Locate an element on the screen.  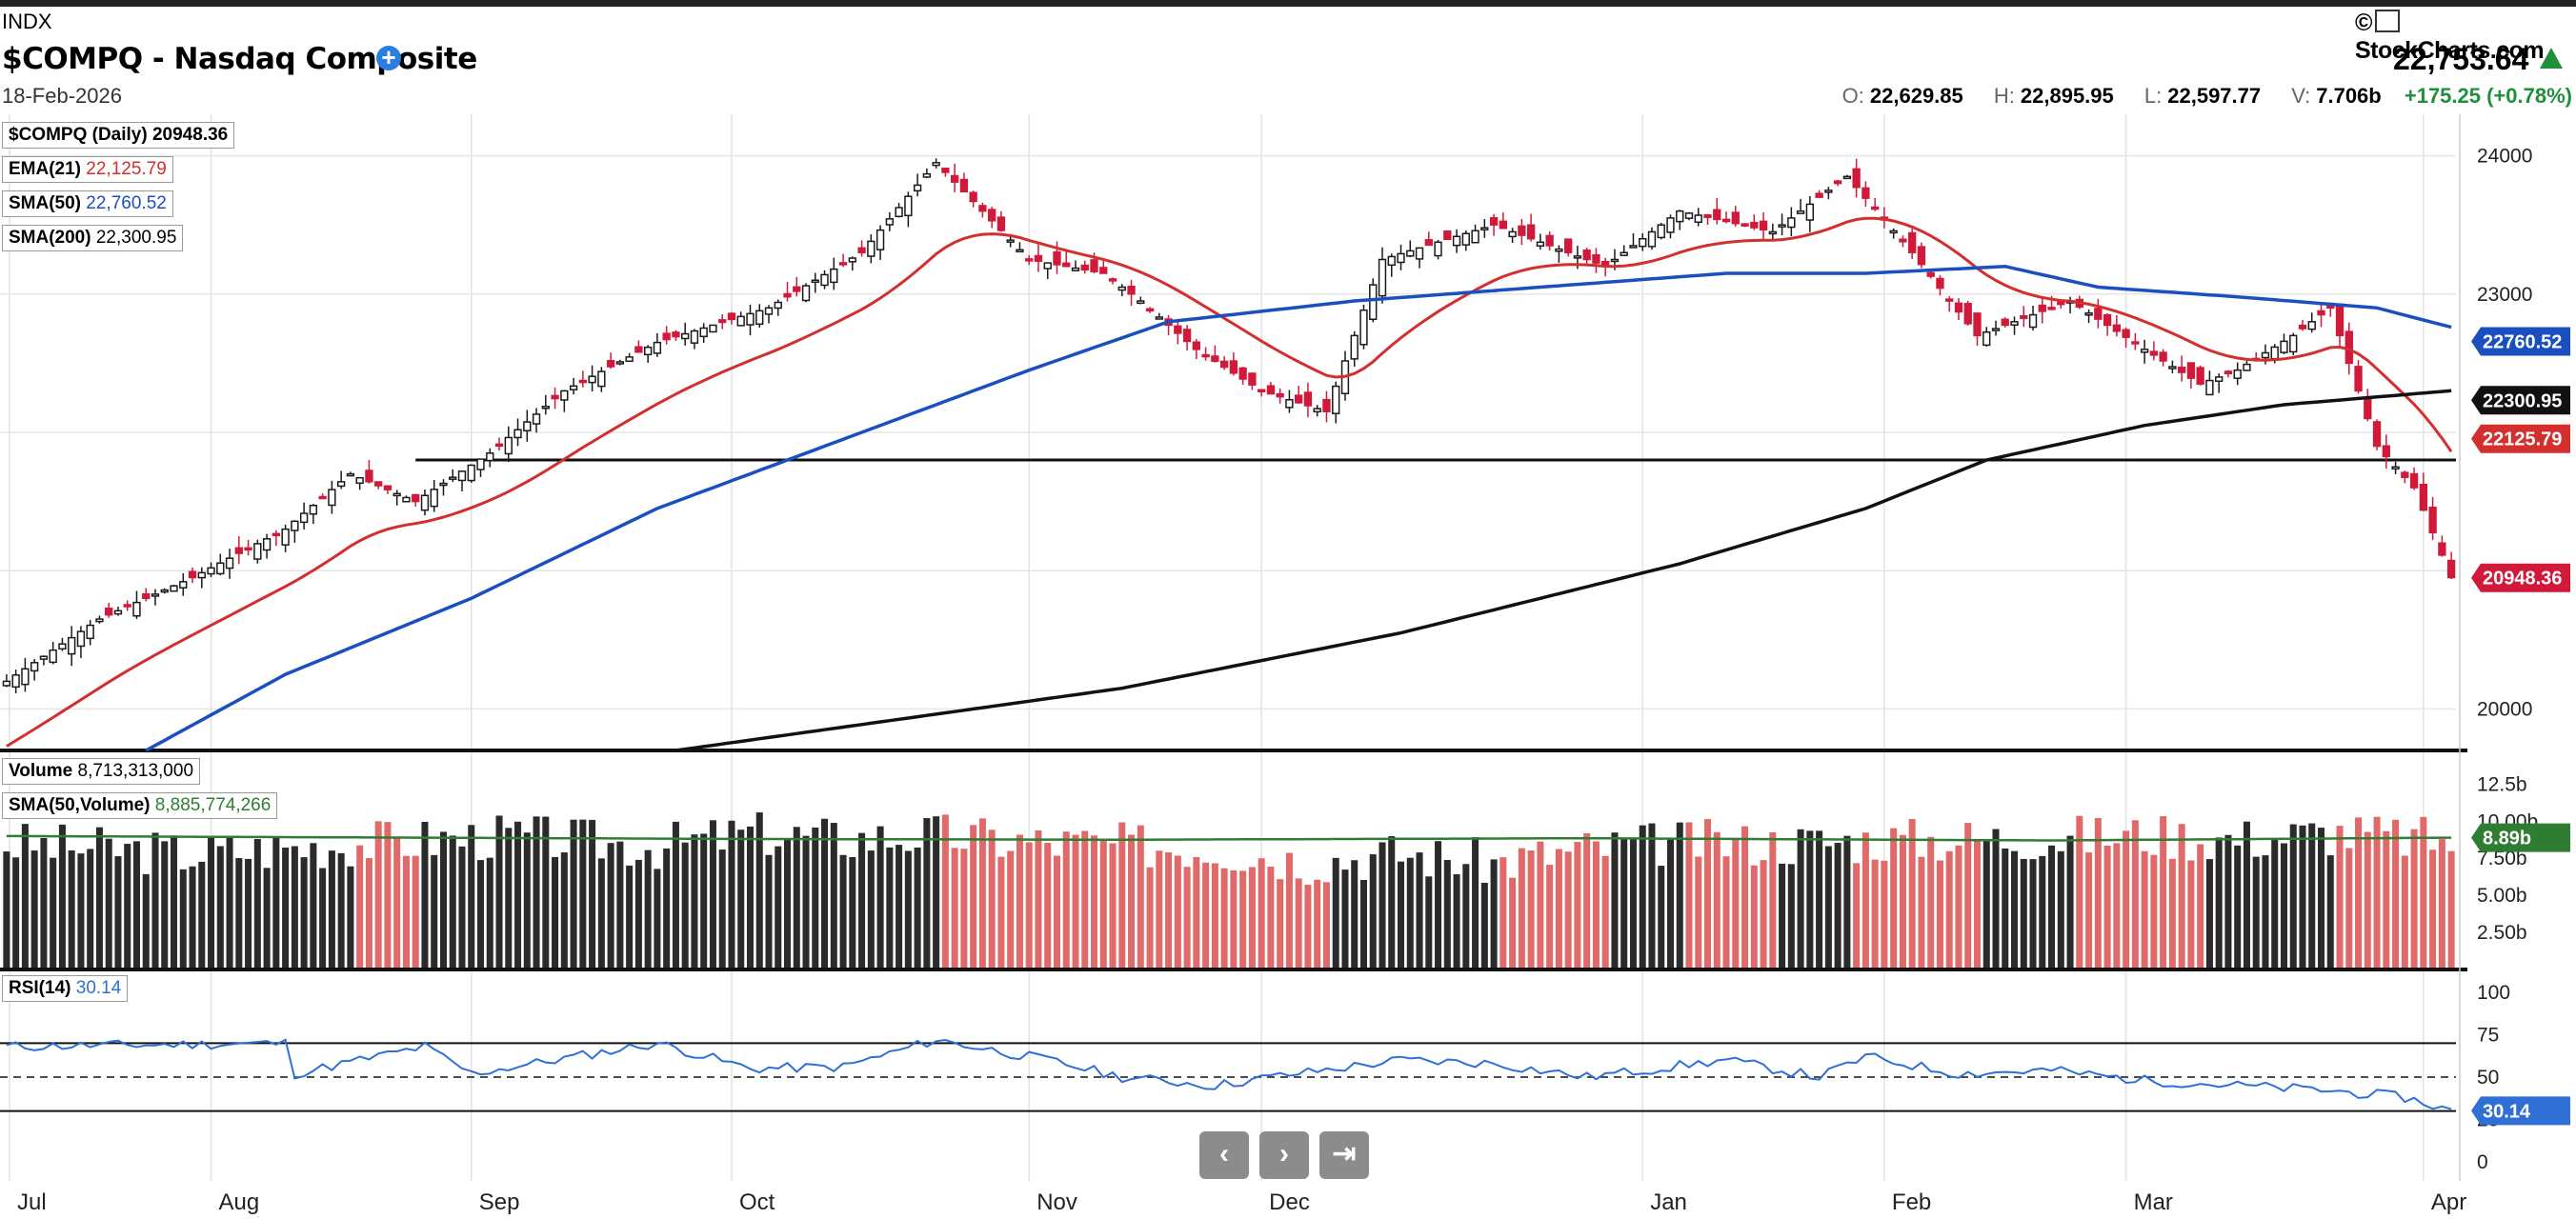
scroll-back-button: ‹ is located at coordinates (1224, 1155).